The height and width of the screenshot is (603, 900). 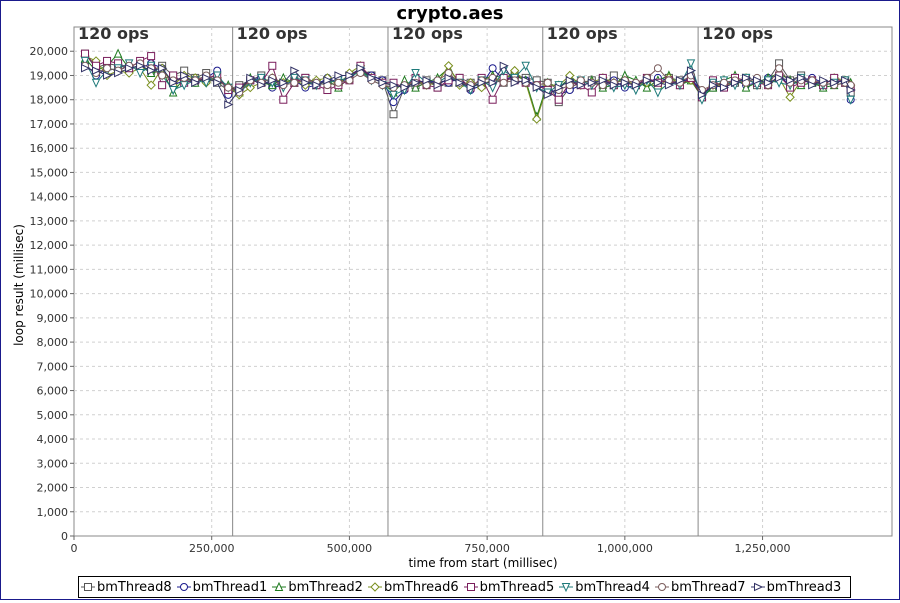 What do you see at coordinates (64, 536) in the screenshot?
I see `y-tick-label: 0` at bounding box center [64, 536].